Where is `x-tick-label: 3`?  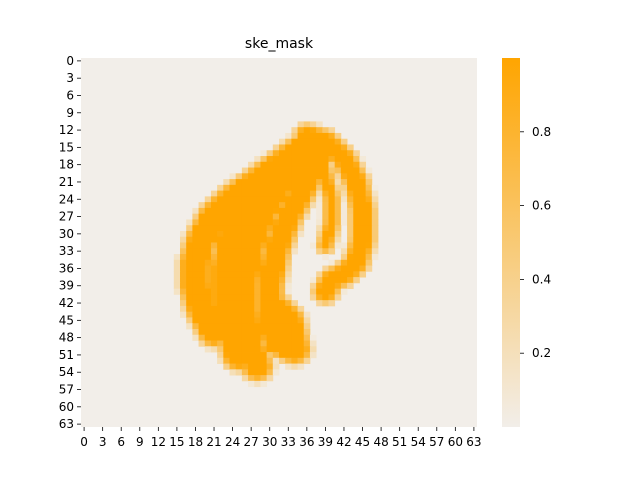
x-tick-label: 3 is located at coordinates (103, 442).